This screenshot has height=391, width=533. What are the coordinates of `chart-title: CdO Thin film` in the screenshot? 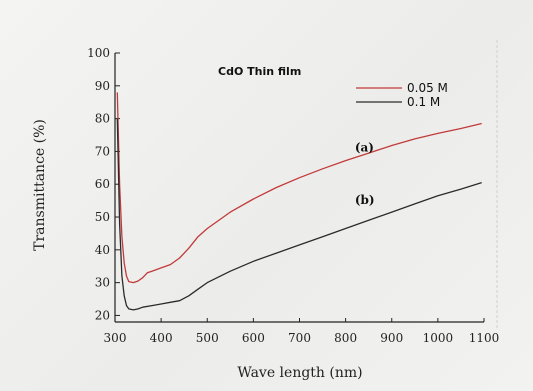 It's located at (259, 71).